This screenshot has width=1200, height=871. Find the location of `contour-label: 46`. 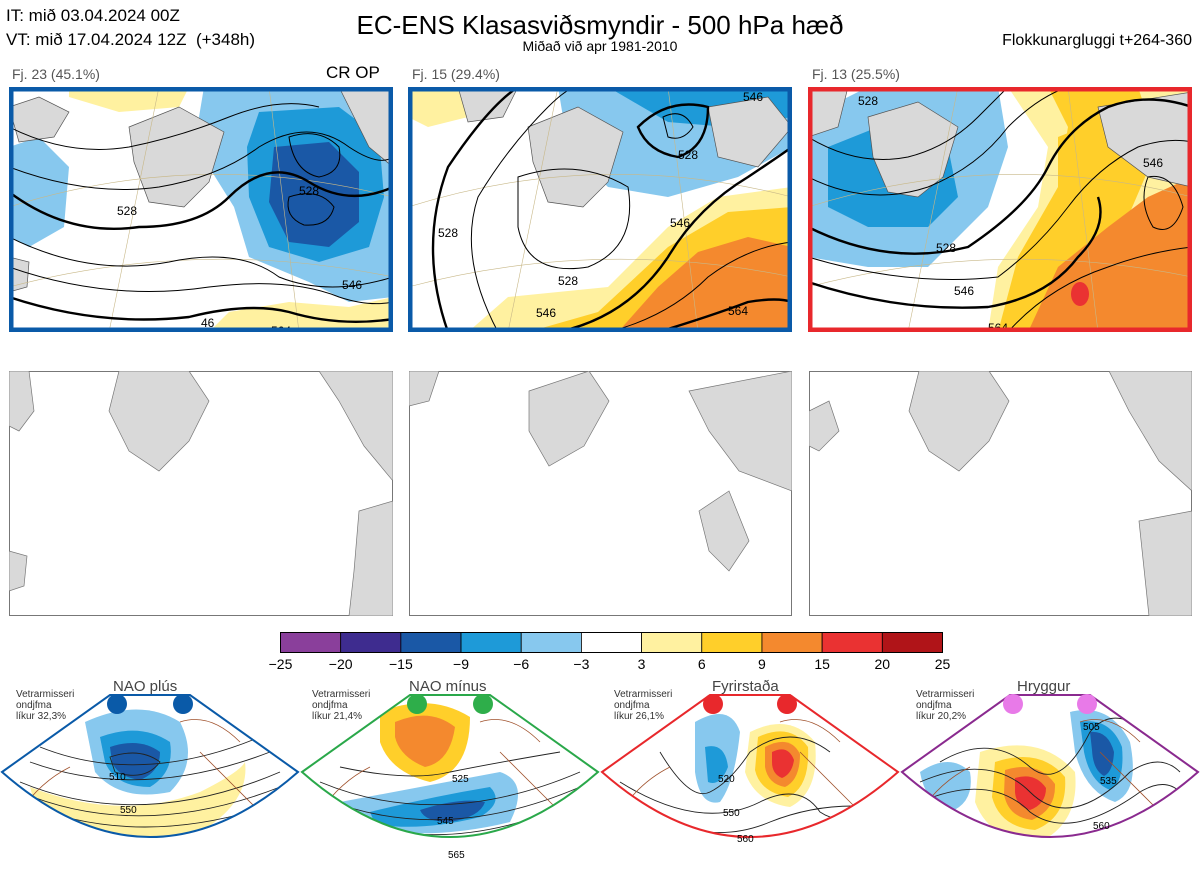

contour-label: 46 is located at coordinates (208, 323).